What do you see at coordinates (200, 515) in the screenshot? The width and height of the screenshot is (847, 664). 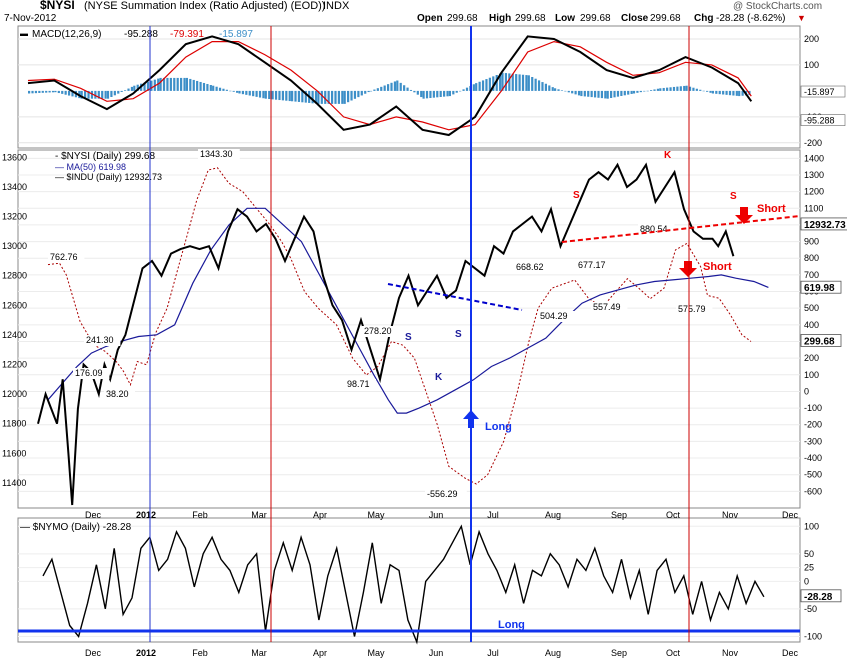 I see `x-tick-label-main: Feb` at bounding box center [200, 515].